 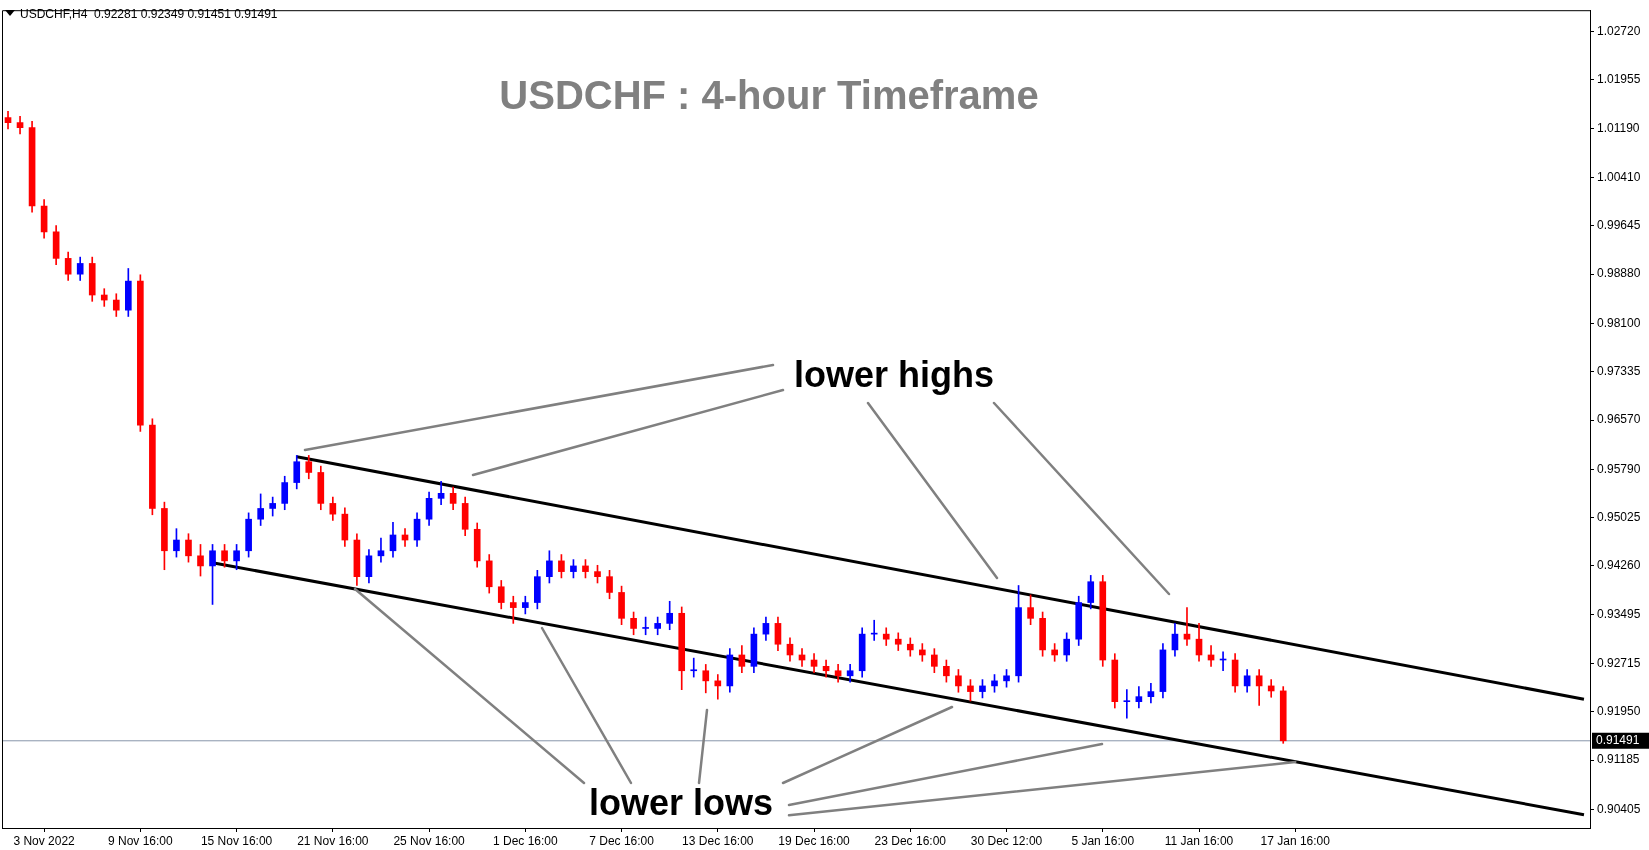 I want to click on y-tick-label: 0.98880, so click(x=1619, y=273).